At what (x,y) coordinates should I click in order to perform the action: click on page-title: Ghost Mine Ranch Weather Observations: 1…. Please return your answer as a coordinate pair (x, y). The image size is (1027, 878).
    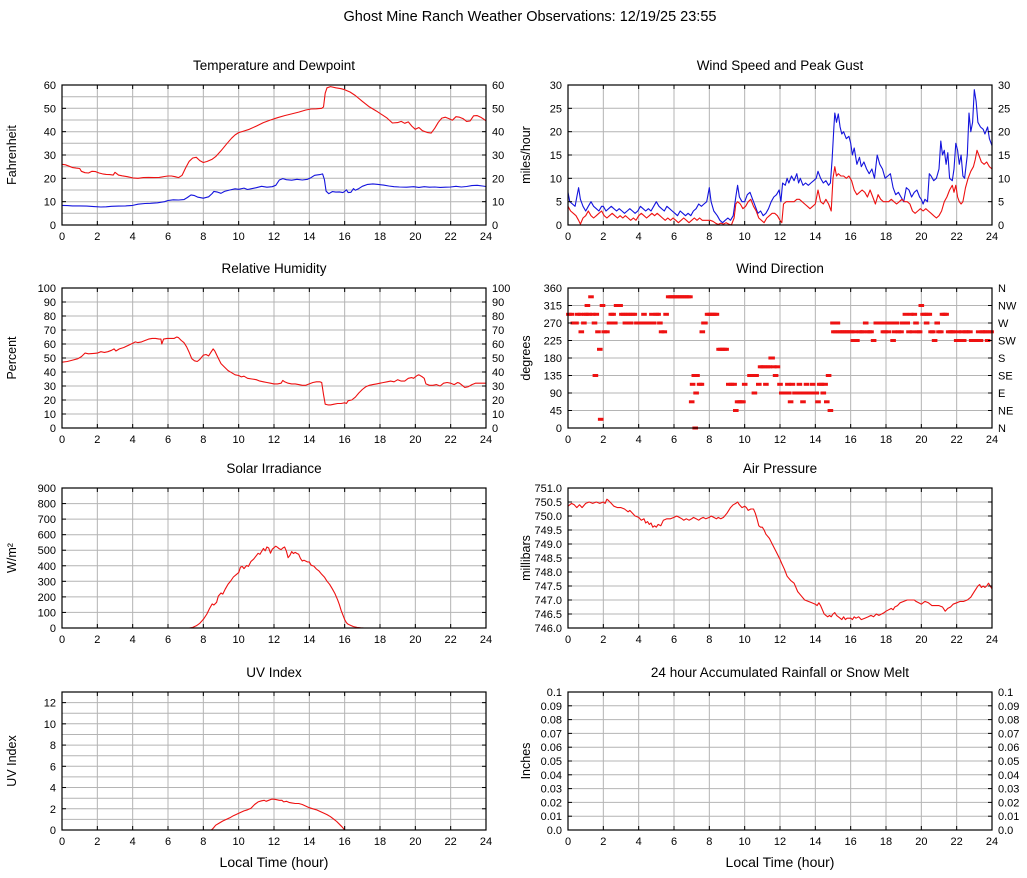
    Looking at the image, I should click on (530, 17).